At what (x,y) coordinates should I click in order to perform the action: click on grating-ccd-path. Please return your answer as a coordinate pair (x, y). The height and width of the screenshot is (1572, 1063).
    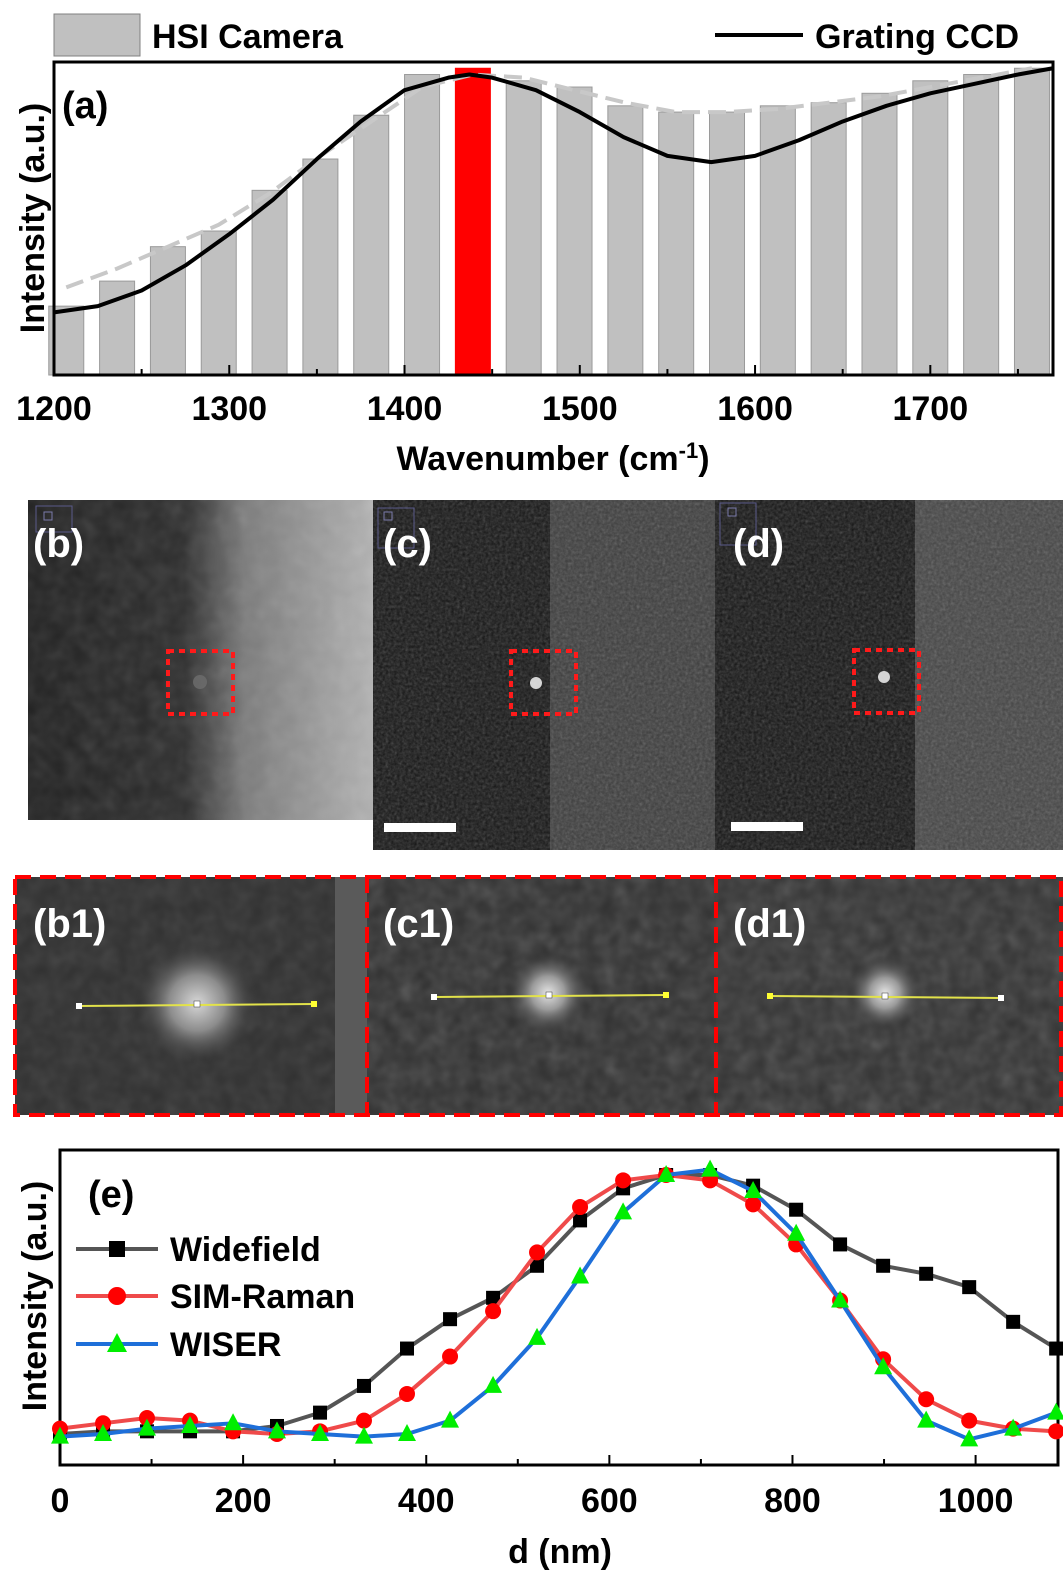
    Looking at the image, I should click on (553, 190).